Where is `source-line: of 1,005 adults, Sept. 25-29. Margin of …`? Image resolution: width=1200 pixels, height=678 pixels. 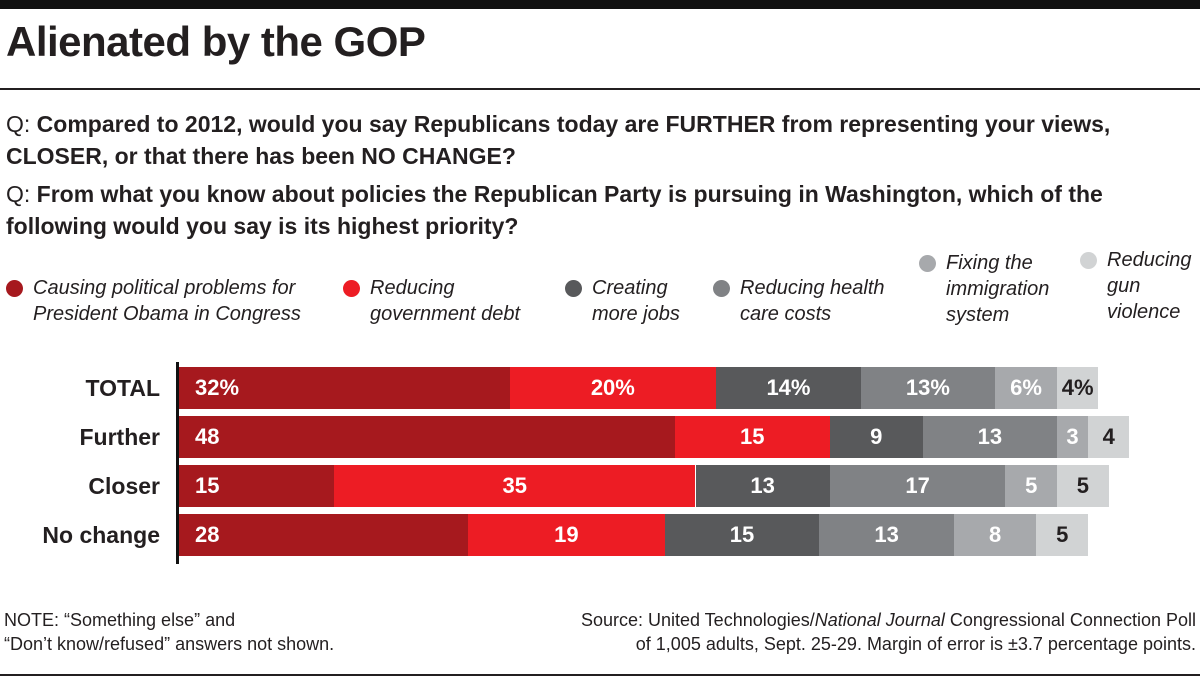 source-line: of 1,005 adults, Sept. 25-29. Margin of … is located at coordinates (915, 644).